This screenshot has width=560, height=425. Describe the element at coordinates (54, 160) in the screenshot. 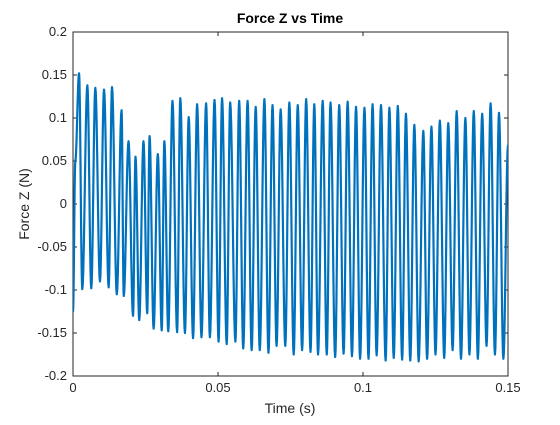

I see `y-tick-label: 0.05` at that location.